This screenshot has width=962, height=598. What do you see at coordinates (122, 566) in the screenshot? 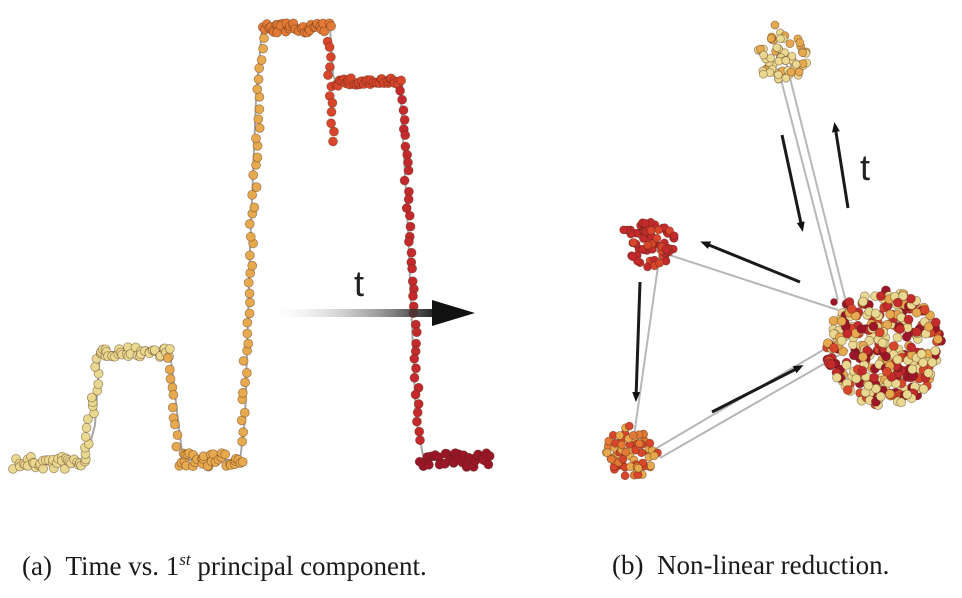
I see `caption-a-text: Time vs. 1` at bounding box center [122, 566].